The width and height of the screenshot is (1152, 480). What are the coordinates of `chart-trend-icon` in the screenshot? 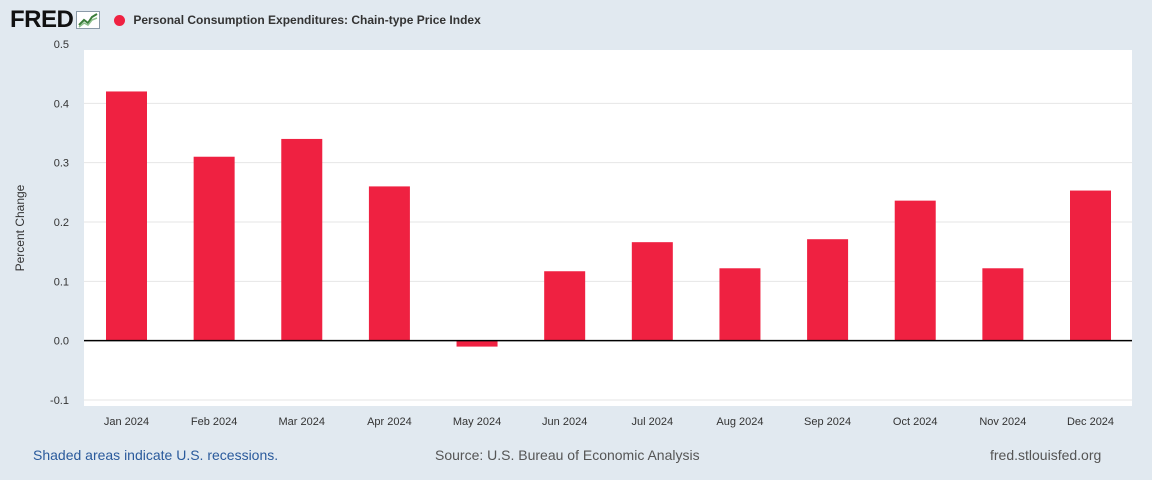 It's located at (88, 20).